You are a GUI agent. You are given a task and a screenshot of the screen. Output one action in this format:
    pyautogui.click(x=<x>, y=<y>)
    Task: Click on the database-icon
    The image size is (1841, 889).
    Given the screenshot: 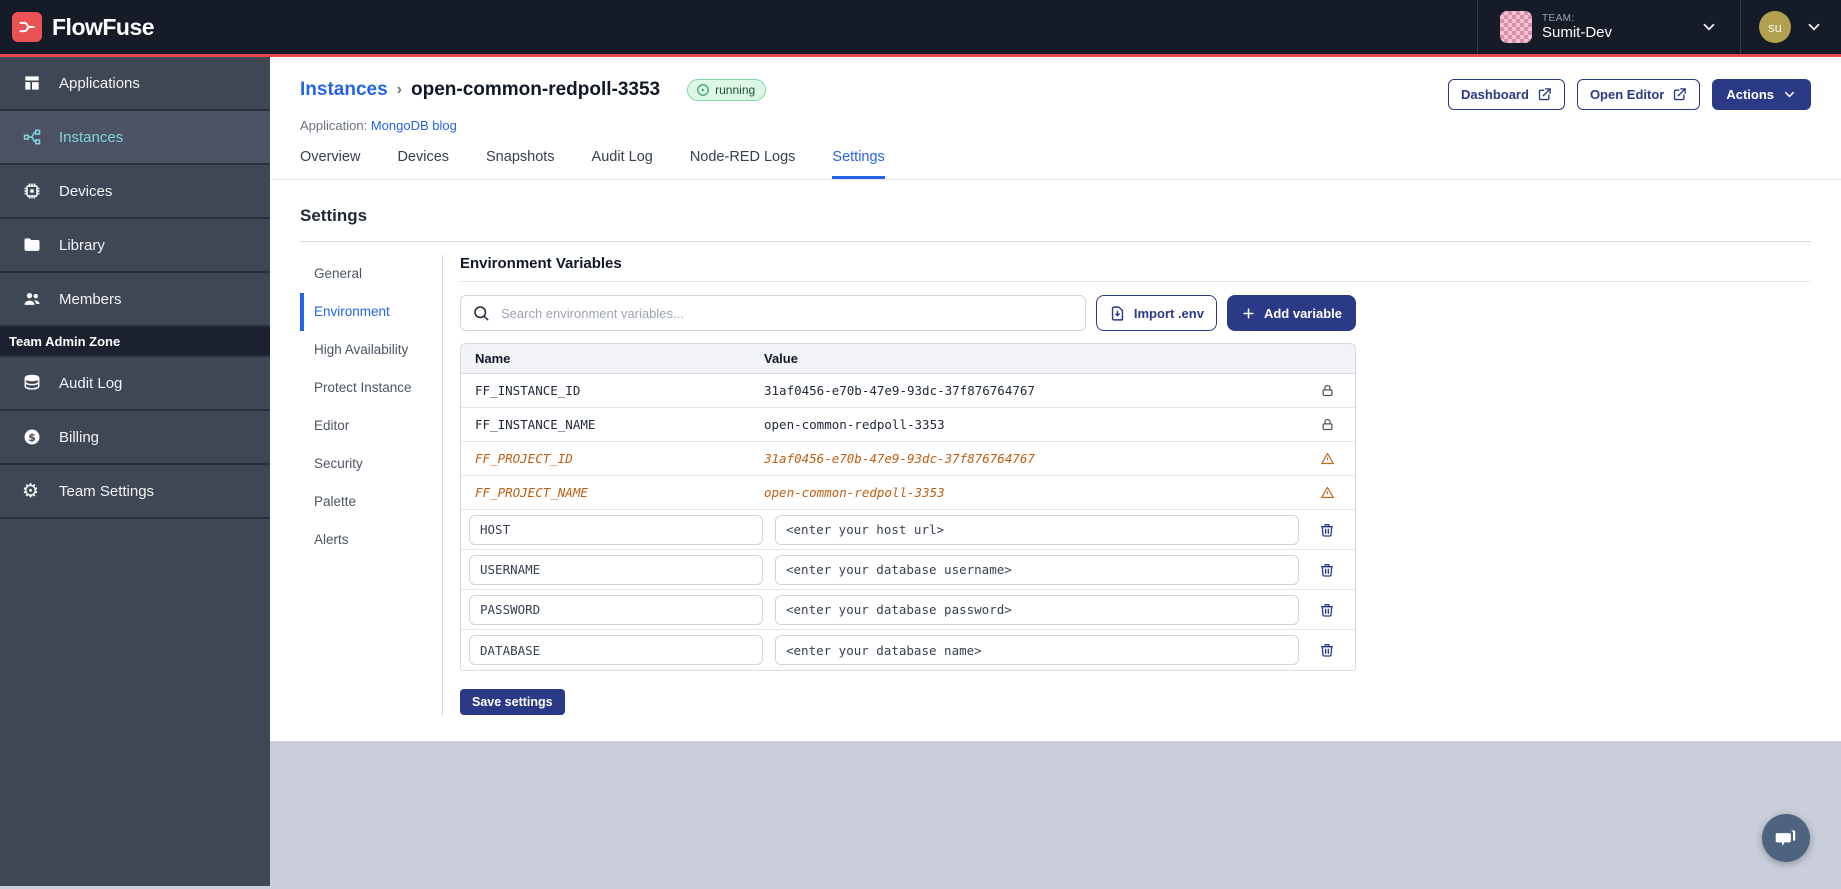 What is the action you would take?
    pyautogui.click(x=32, y=383)
    